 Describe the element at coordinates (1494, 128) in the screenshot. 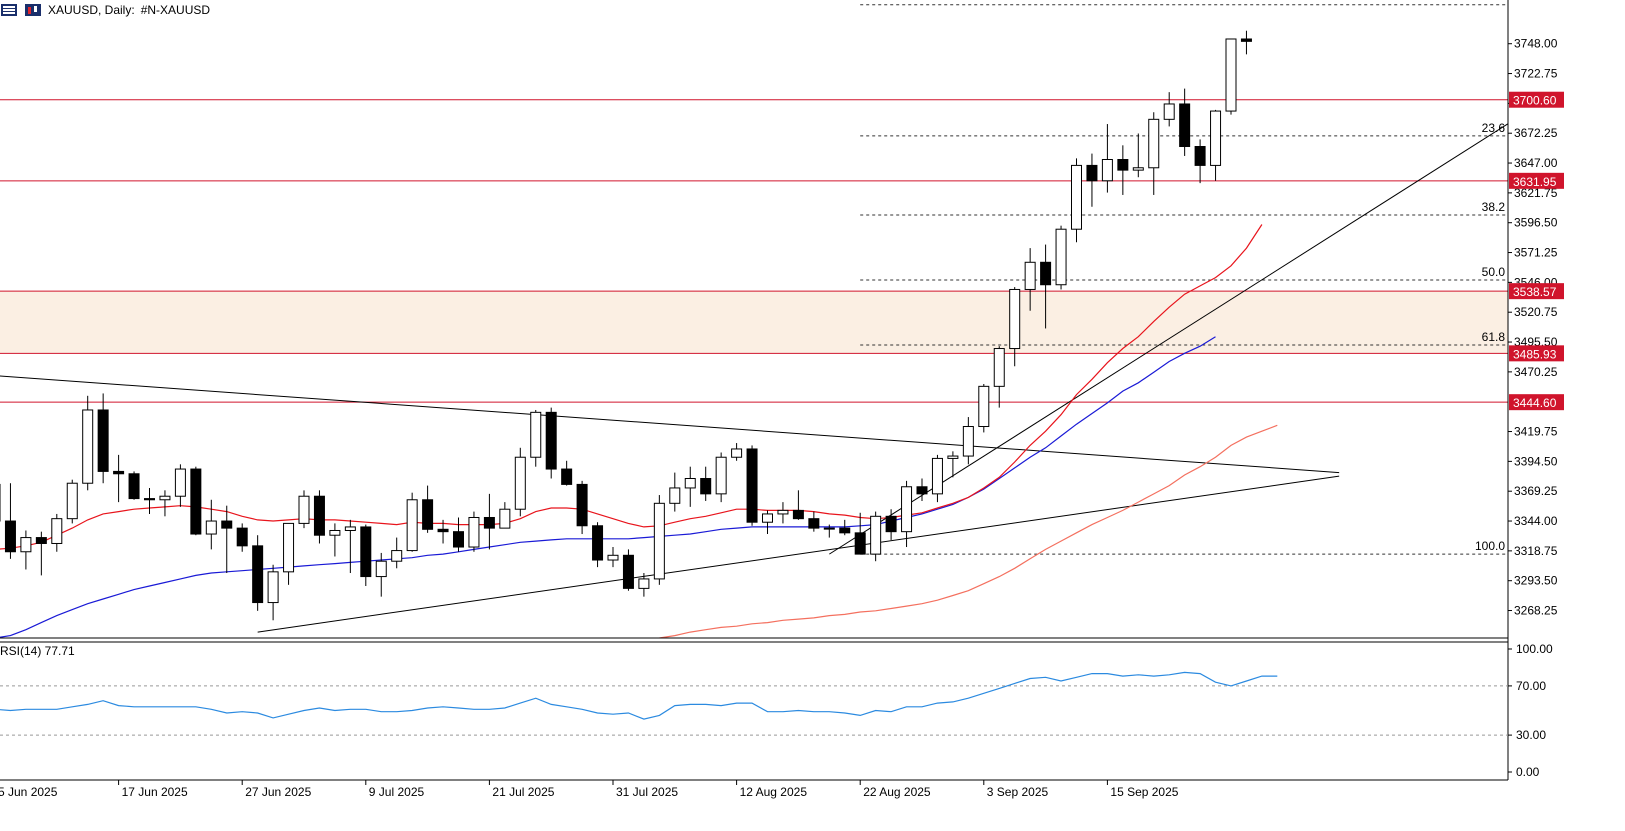

I see `fib-level-label: 23.6` at that location.